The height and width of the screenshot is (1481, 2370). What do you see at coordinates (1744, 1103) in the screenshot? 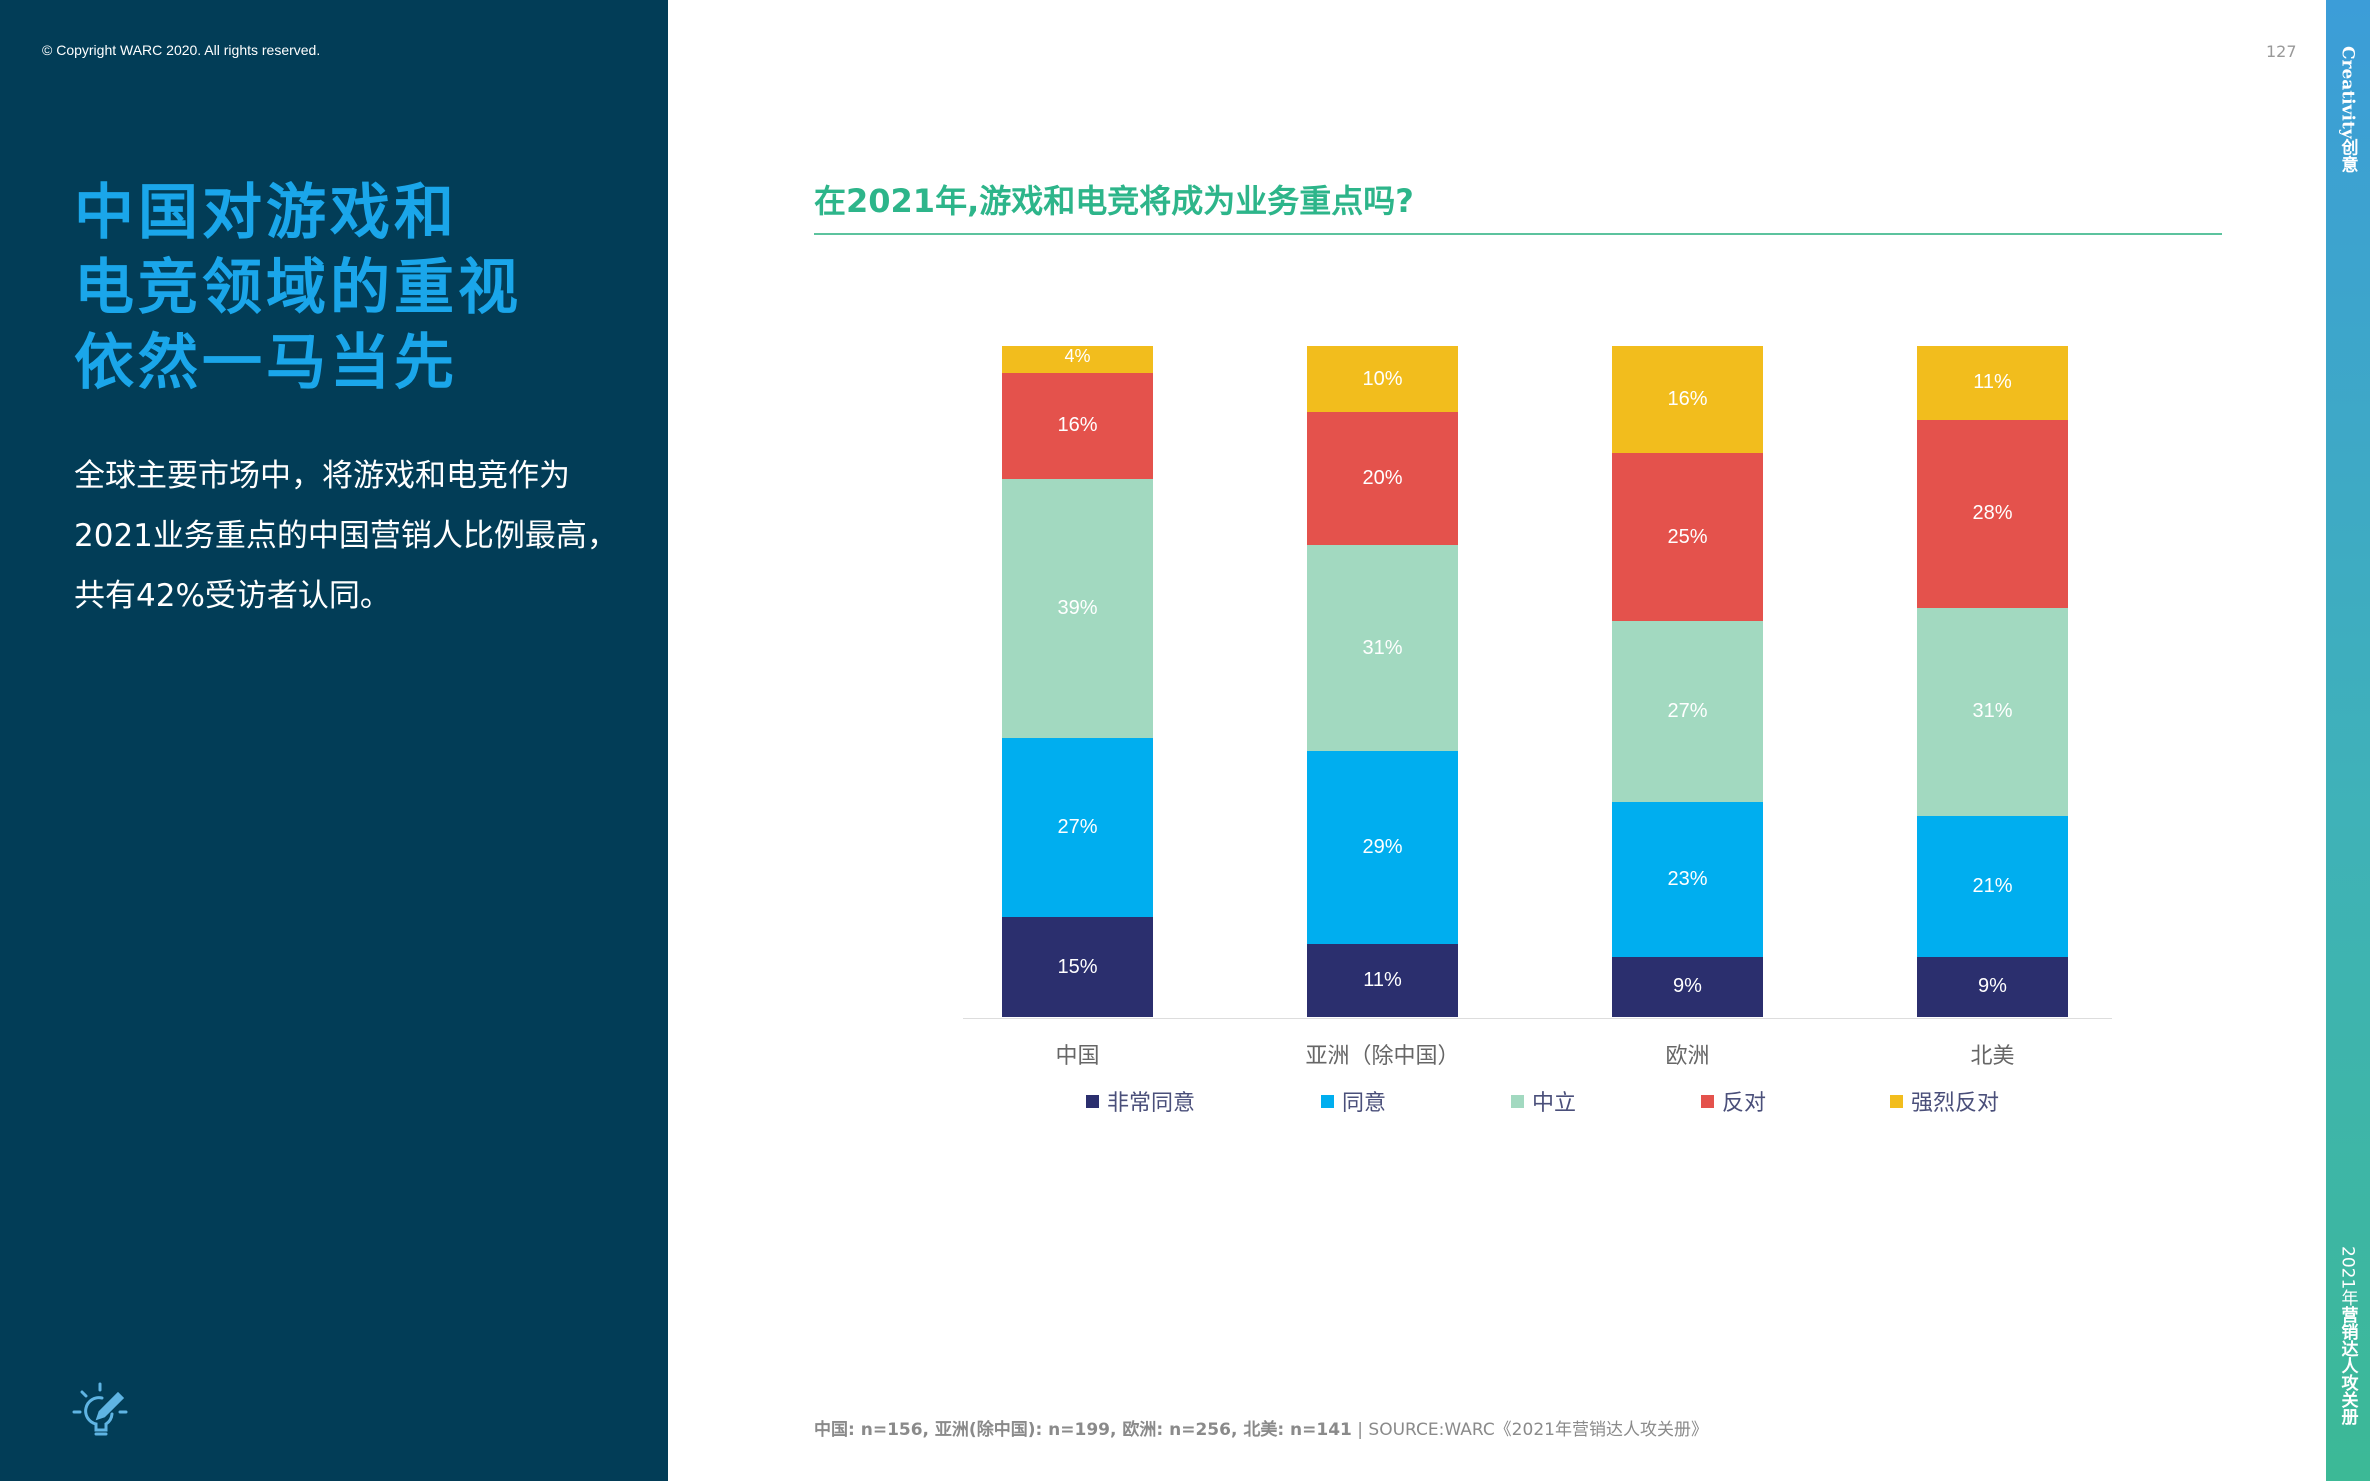
I see `legend-label: 反对` at bounding box center [1744, 1103].